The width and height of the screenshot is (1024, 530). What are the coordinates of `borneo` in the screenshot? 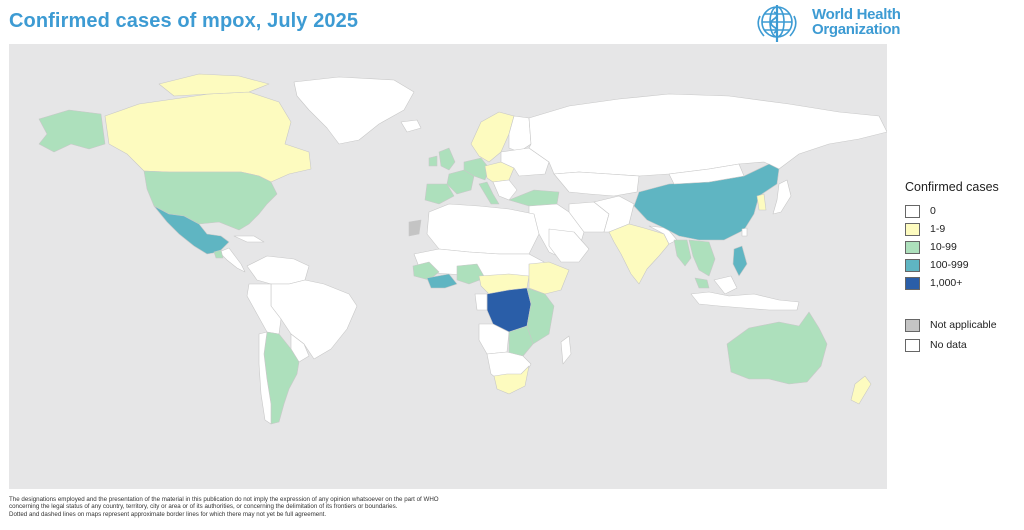 It's located at (725, 285).